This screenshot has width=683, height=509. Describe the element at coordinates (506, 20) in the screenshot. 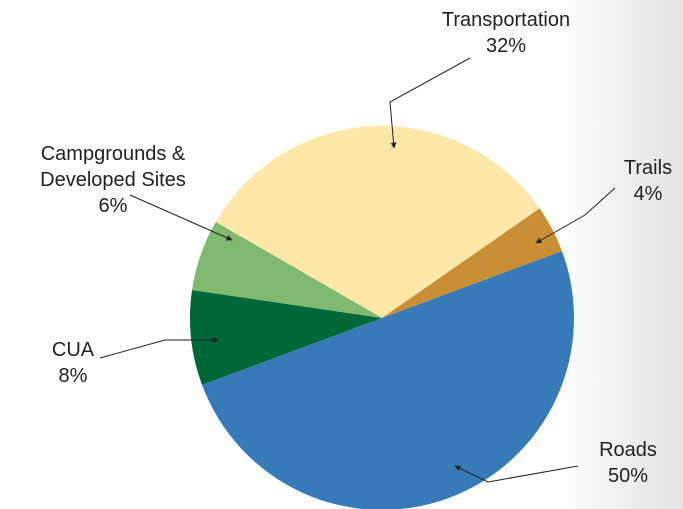

I see `category-label: Transportation` at that location.